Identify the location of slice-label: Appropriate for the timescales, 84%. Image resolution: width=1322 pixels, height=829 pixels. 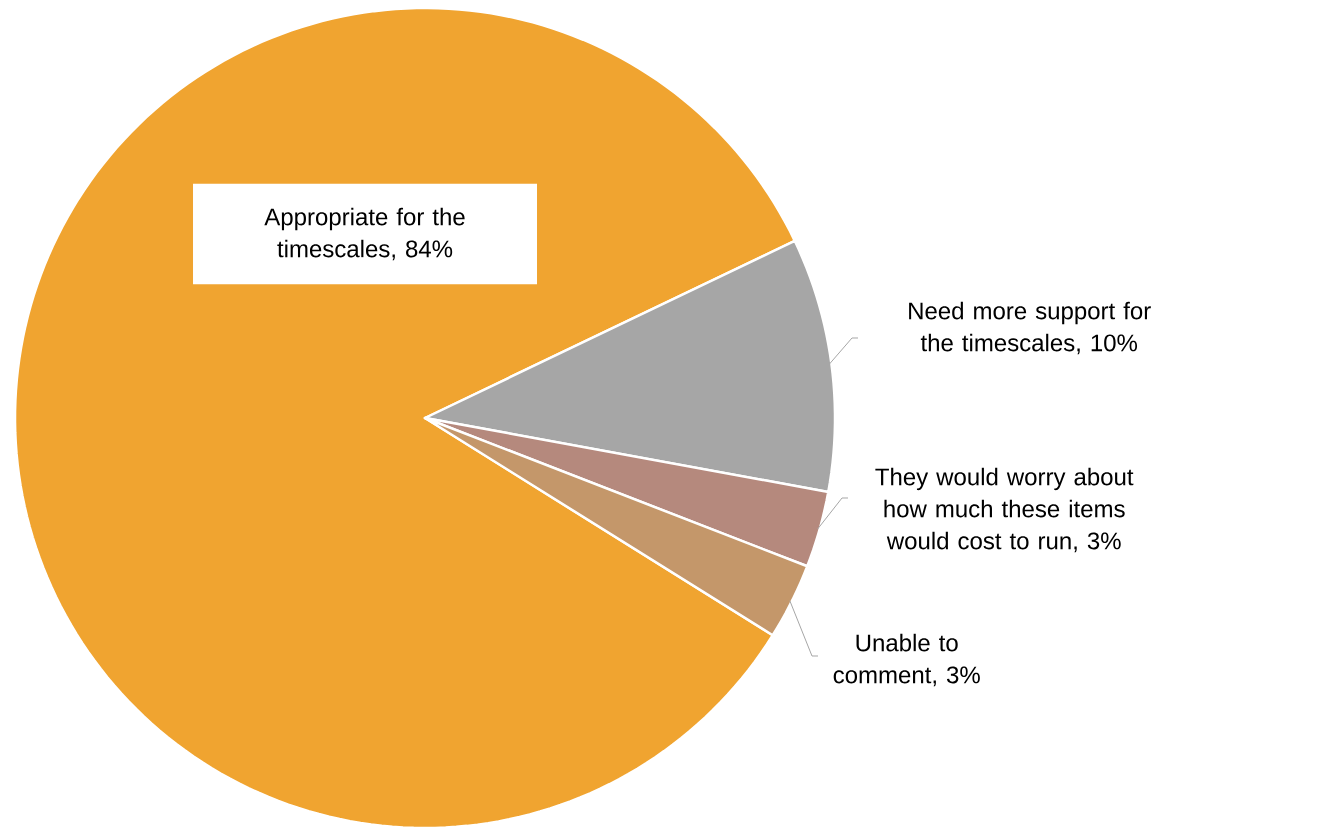
(364, 234).